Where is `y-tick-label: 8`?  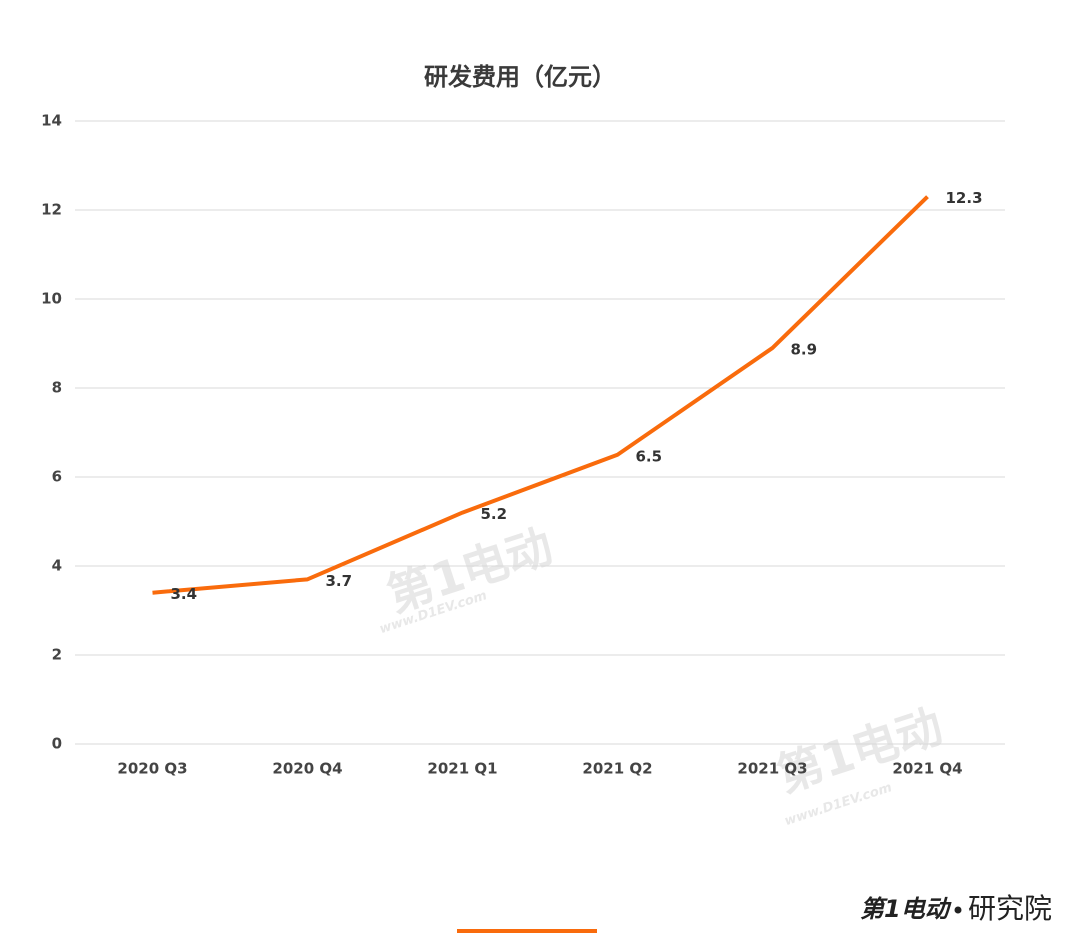 y-tick-label: 8 is located at coordinates (57, 388).